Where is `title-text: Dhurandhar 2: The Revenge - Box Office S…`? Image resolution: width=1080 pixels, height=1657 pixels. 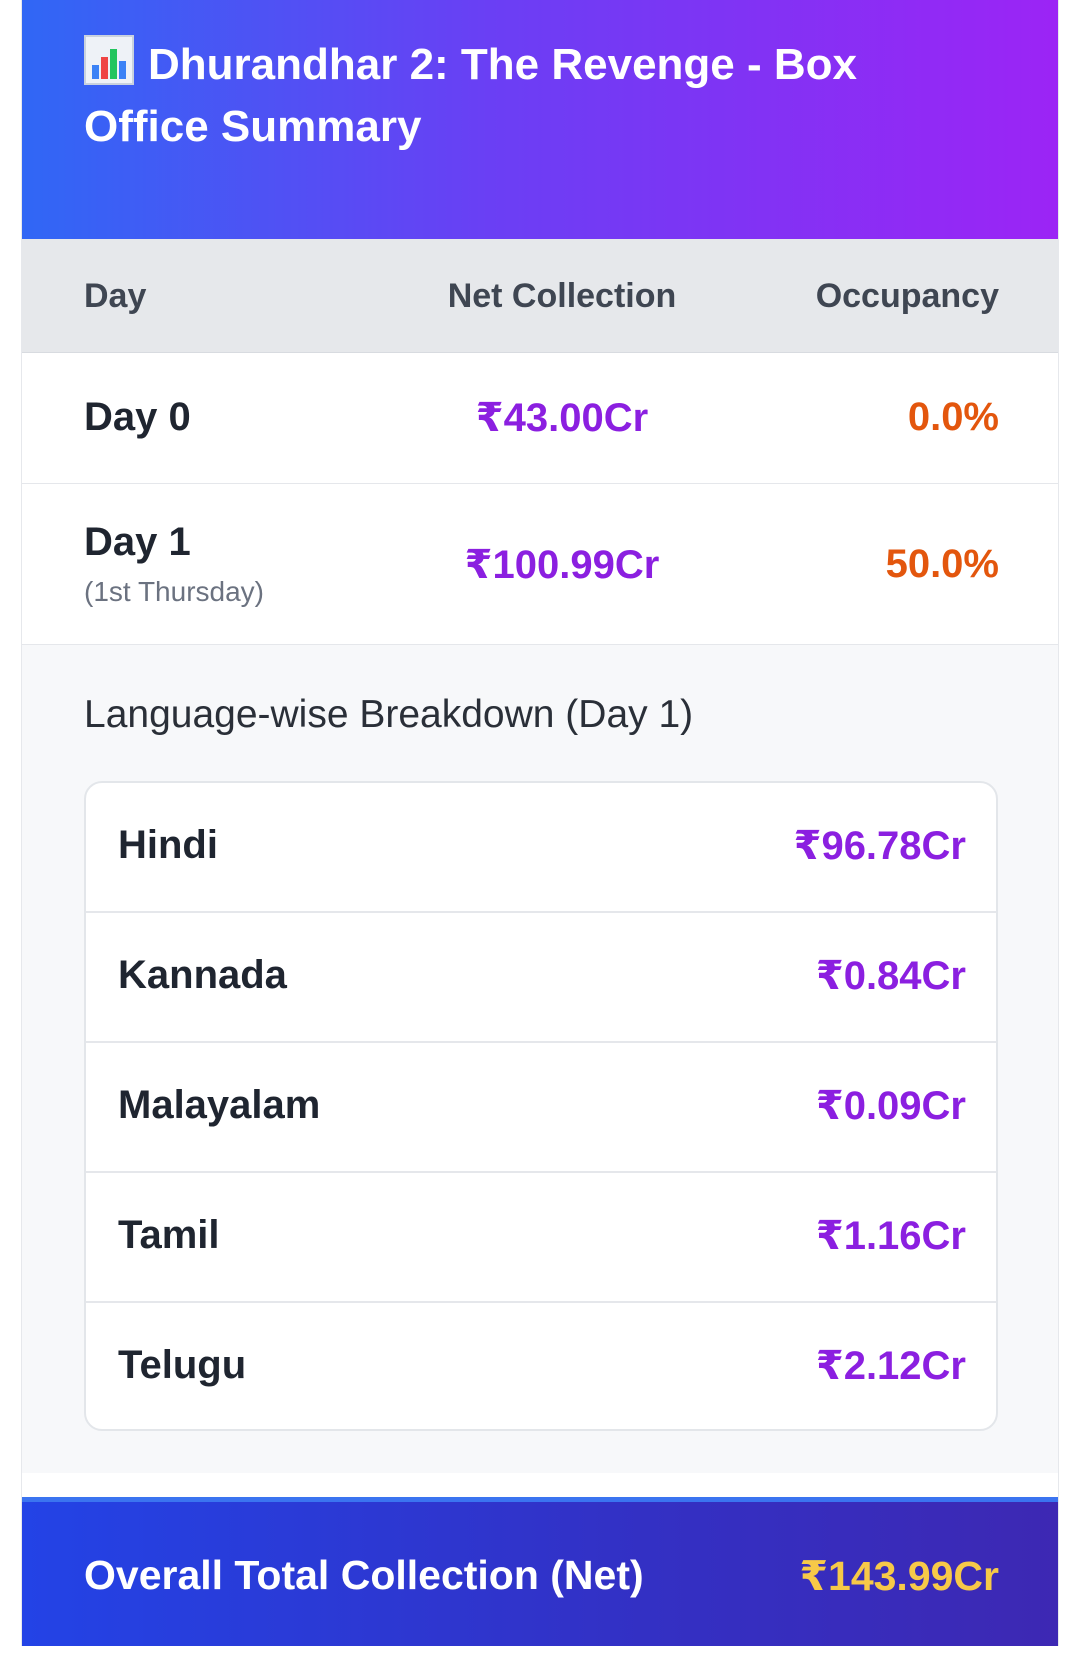
title-text: Dhurandhar 2: The Revenge - Box Office S… is located at coordinates (471, 95).